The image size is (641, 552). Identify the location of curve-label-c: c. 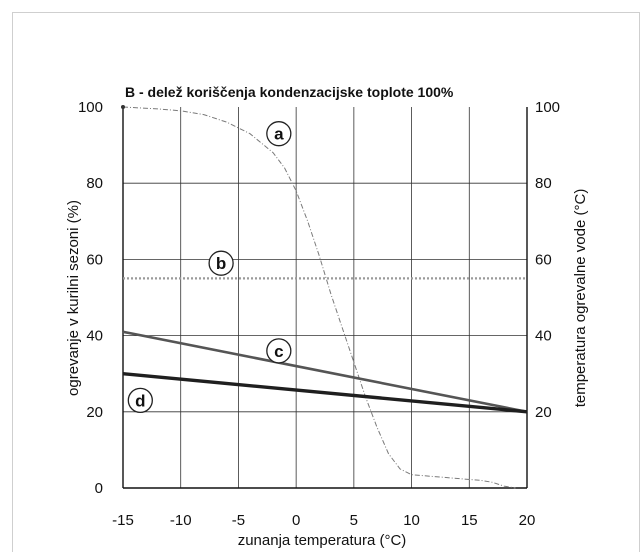
(278, 351).